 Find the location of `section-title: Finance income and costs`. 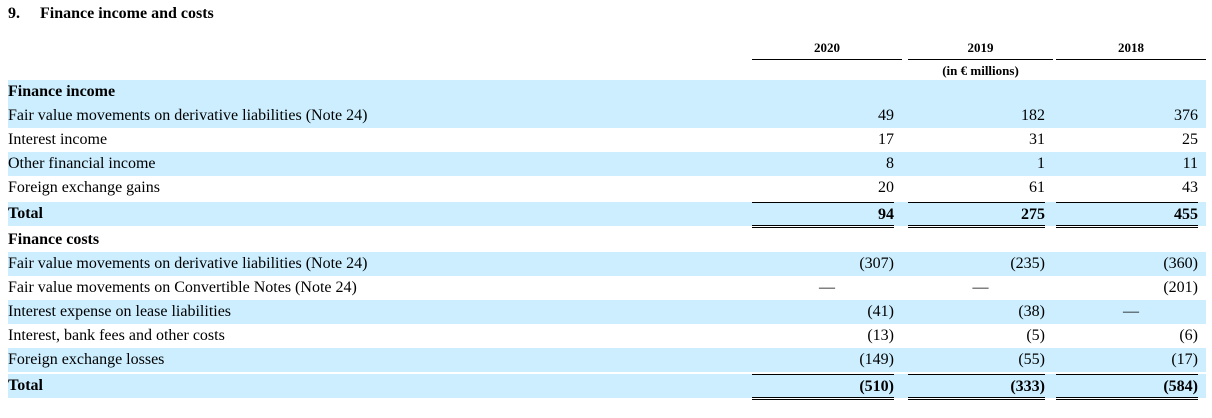

section-title: Finance income and costs is located at coordinates (127, 13).